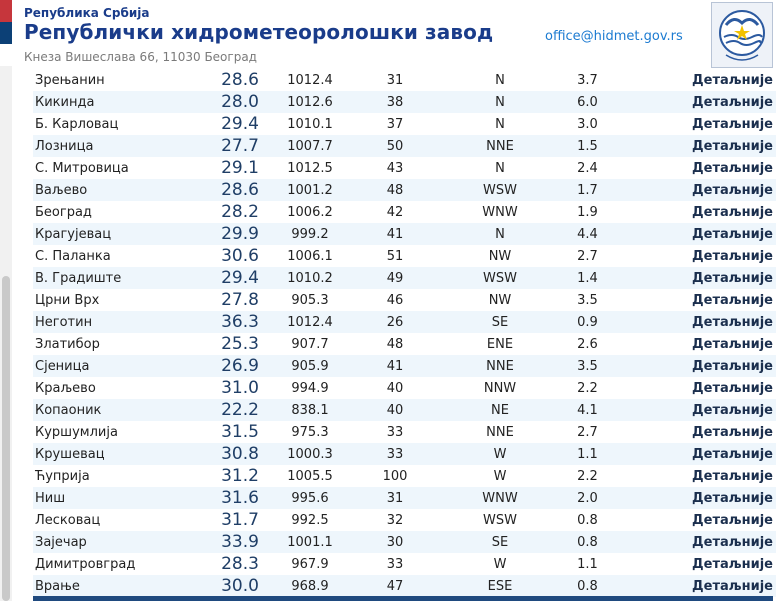  I want to click on wind-direction-value: ESE, so click(500, 586).